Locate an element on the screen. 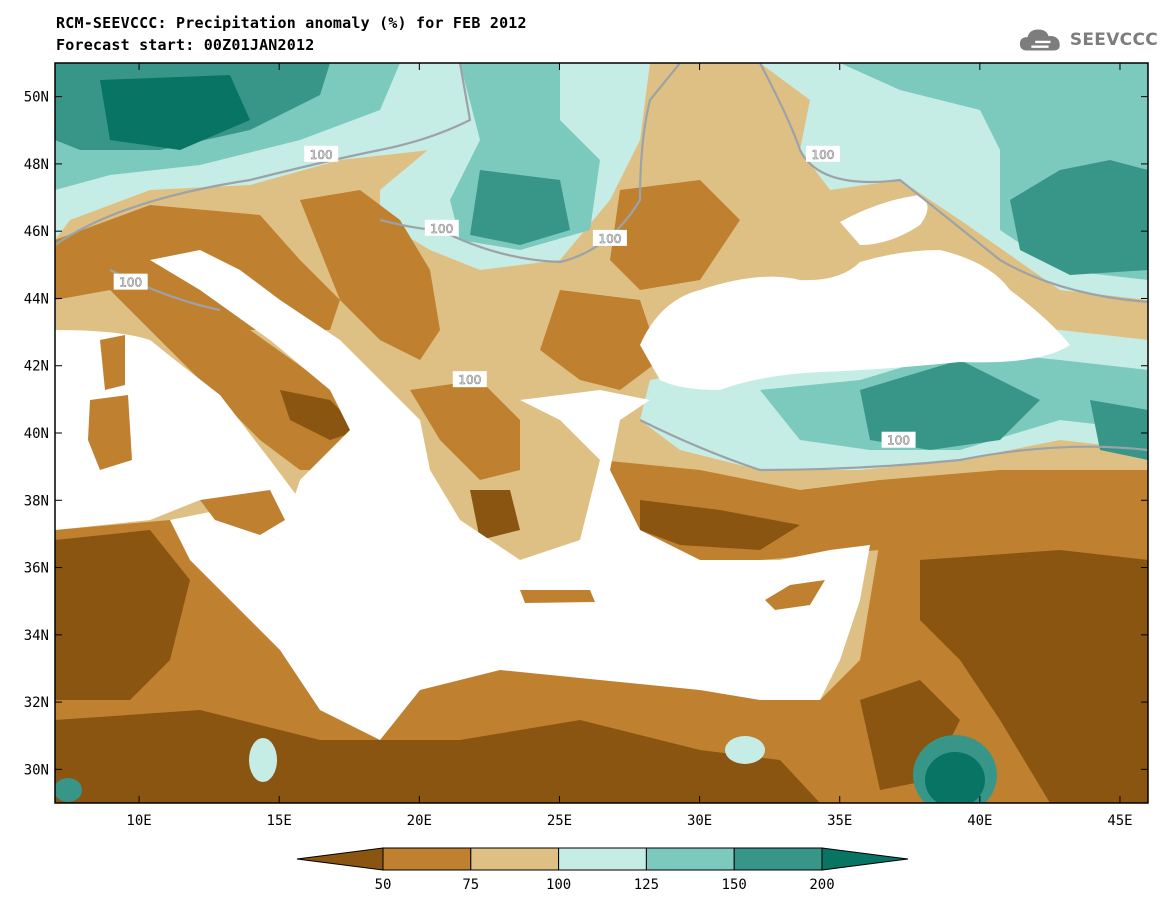 This screenshot has height=907, width=1165. colorbar-label: 150 is located at coordinates (734, 885).